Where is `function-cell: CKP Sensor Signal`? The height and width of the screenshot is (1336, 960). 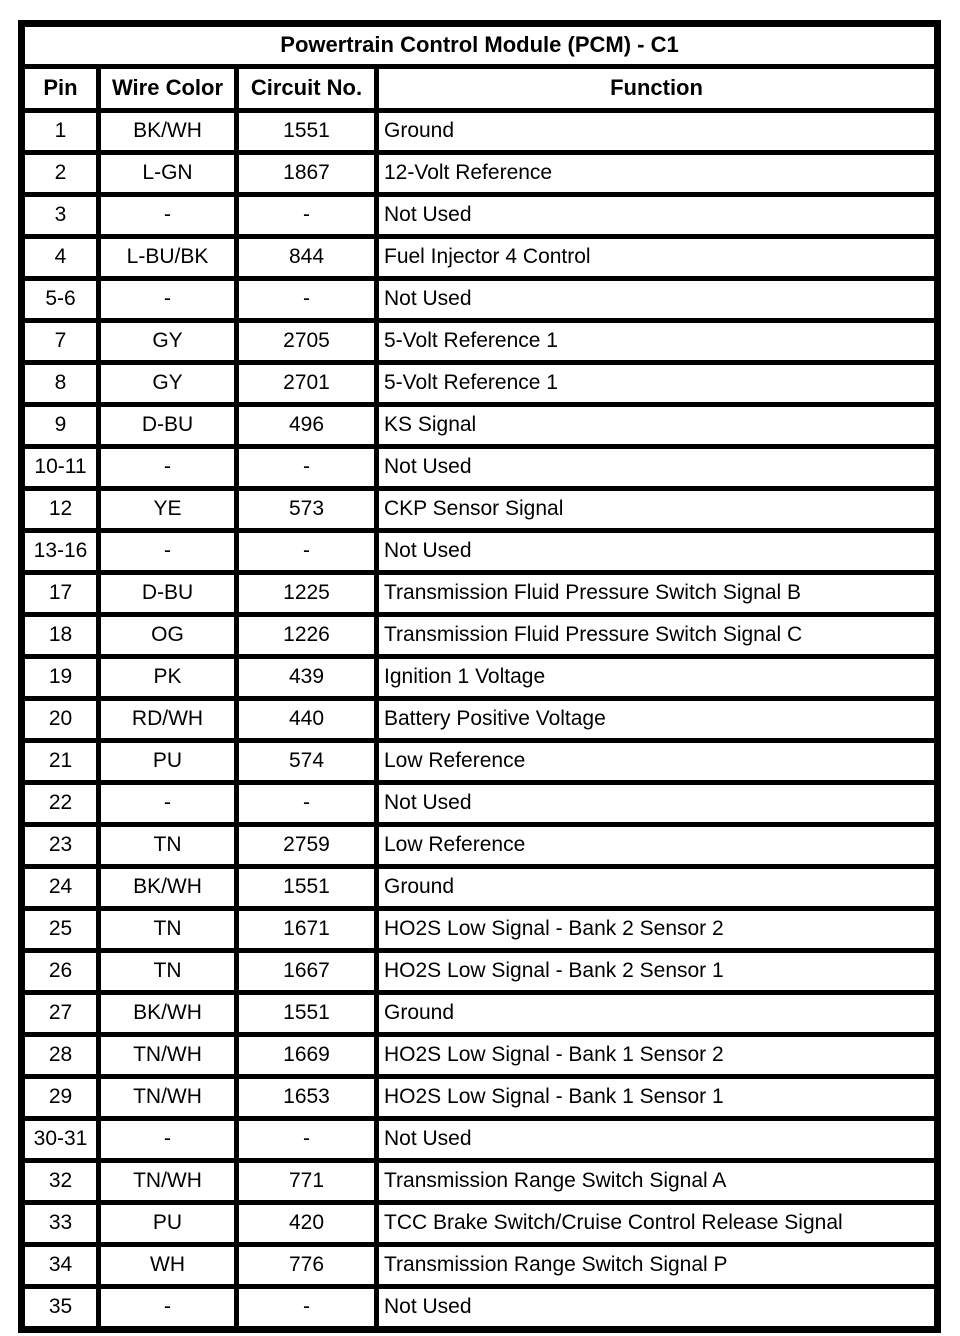
function-cell: CKP Sensor Signal is located at coordinates (657, 509).